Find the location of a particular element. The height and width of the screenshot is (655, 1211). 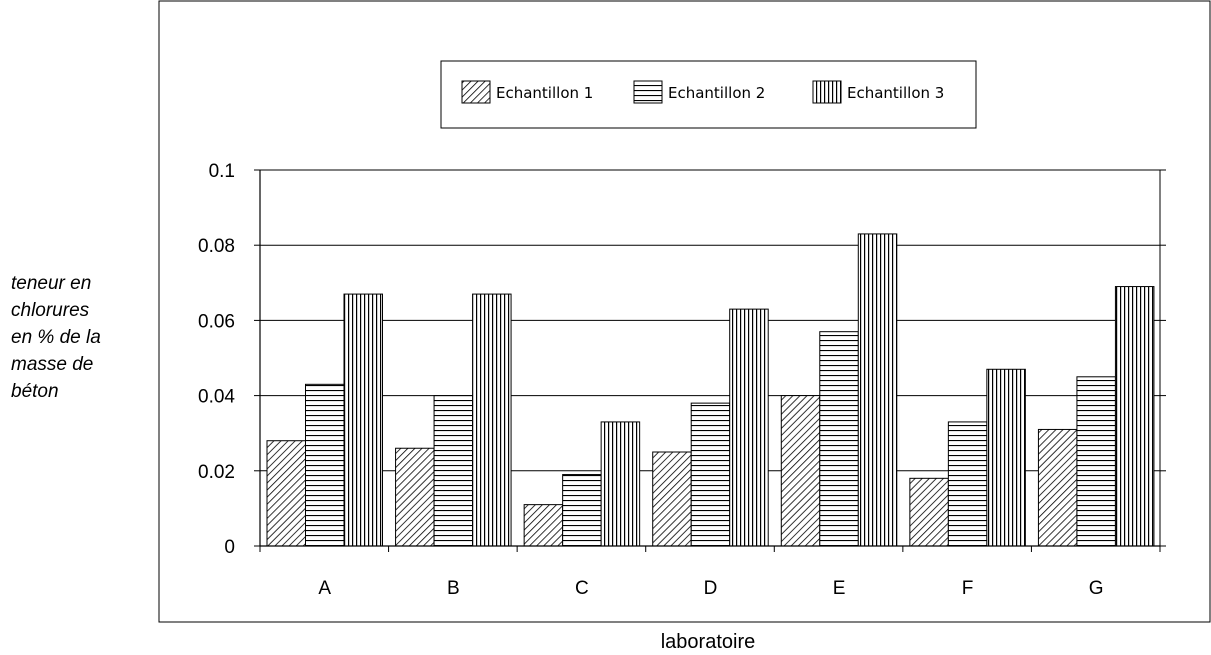

legend-box is located at coordinates (708, 94).